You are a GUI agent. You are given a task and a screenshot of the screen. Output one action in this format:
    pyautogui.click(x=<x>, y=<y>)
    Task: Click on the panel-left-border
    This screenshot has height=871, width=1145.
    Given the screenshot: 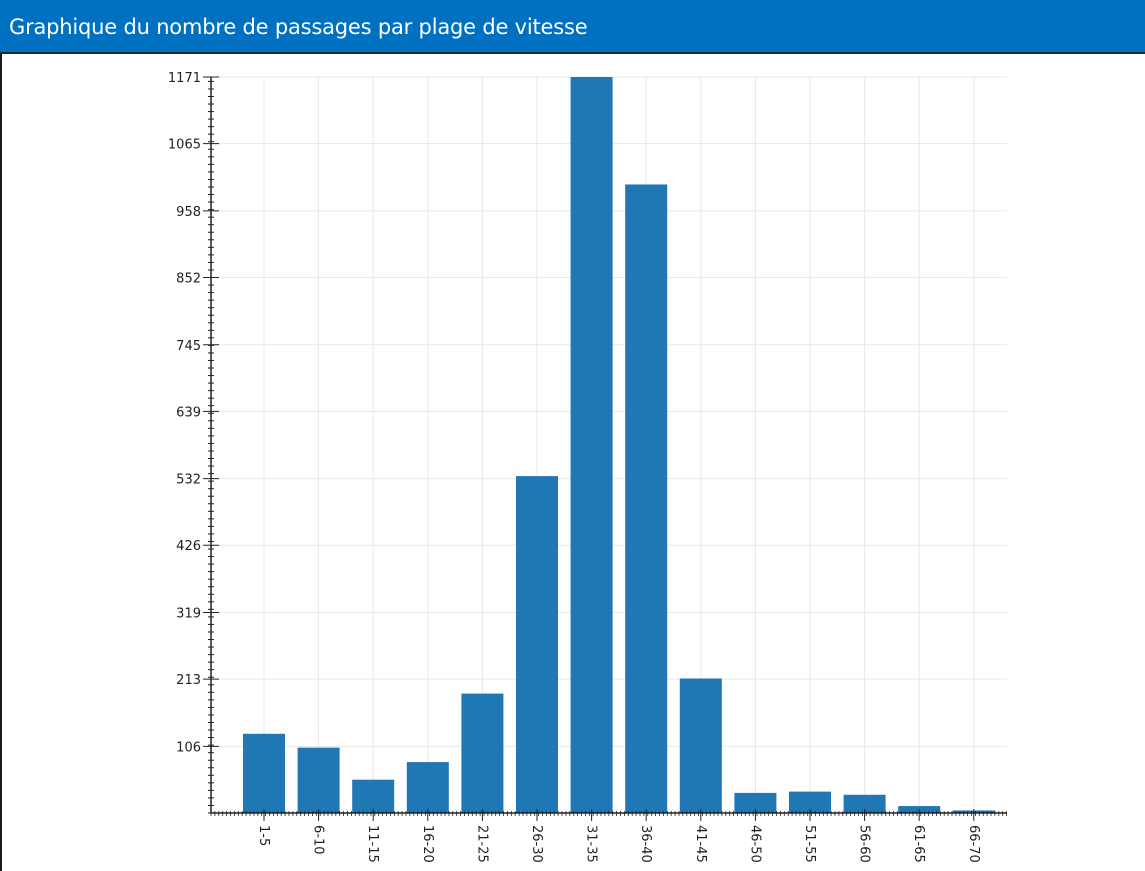 What is the action you would take?
    pyautogui.click(x=1, y=462)
    